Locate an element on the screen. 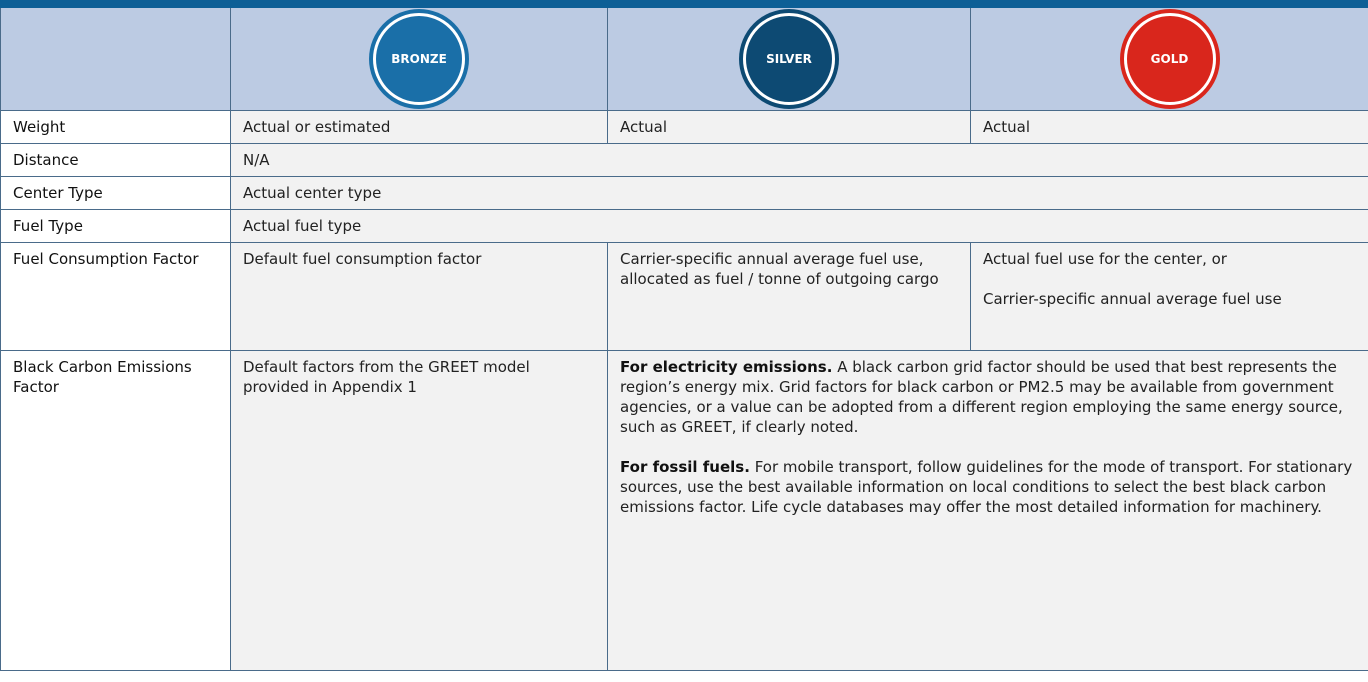 This screenshot has height=682, width=1368. lead: For fossil fuels. is located at coordinates (685, 467).